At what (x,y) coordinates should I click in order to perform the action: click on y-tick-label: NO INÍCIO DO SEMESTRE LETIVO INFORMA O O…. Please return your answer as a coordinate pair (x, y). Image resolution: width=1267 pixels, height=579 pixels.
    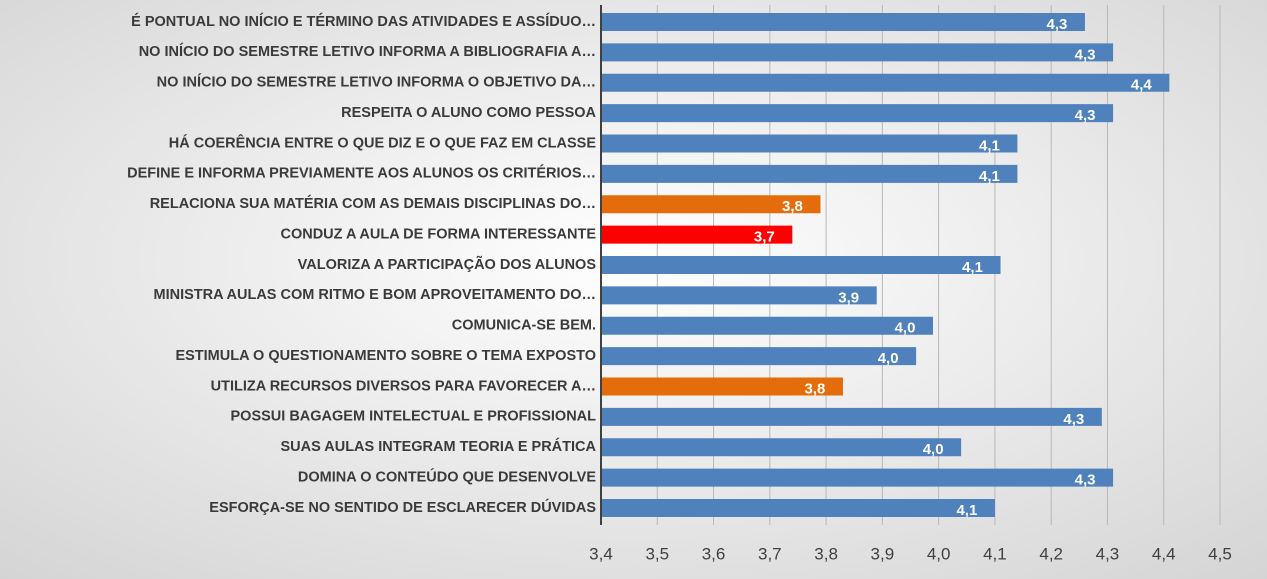
    Looking at the image, I should click on (376, 82).